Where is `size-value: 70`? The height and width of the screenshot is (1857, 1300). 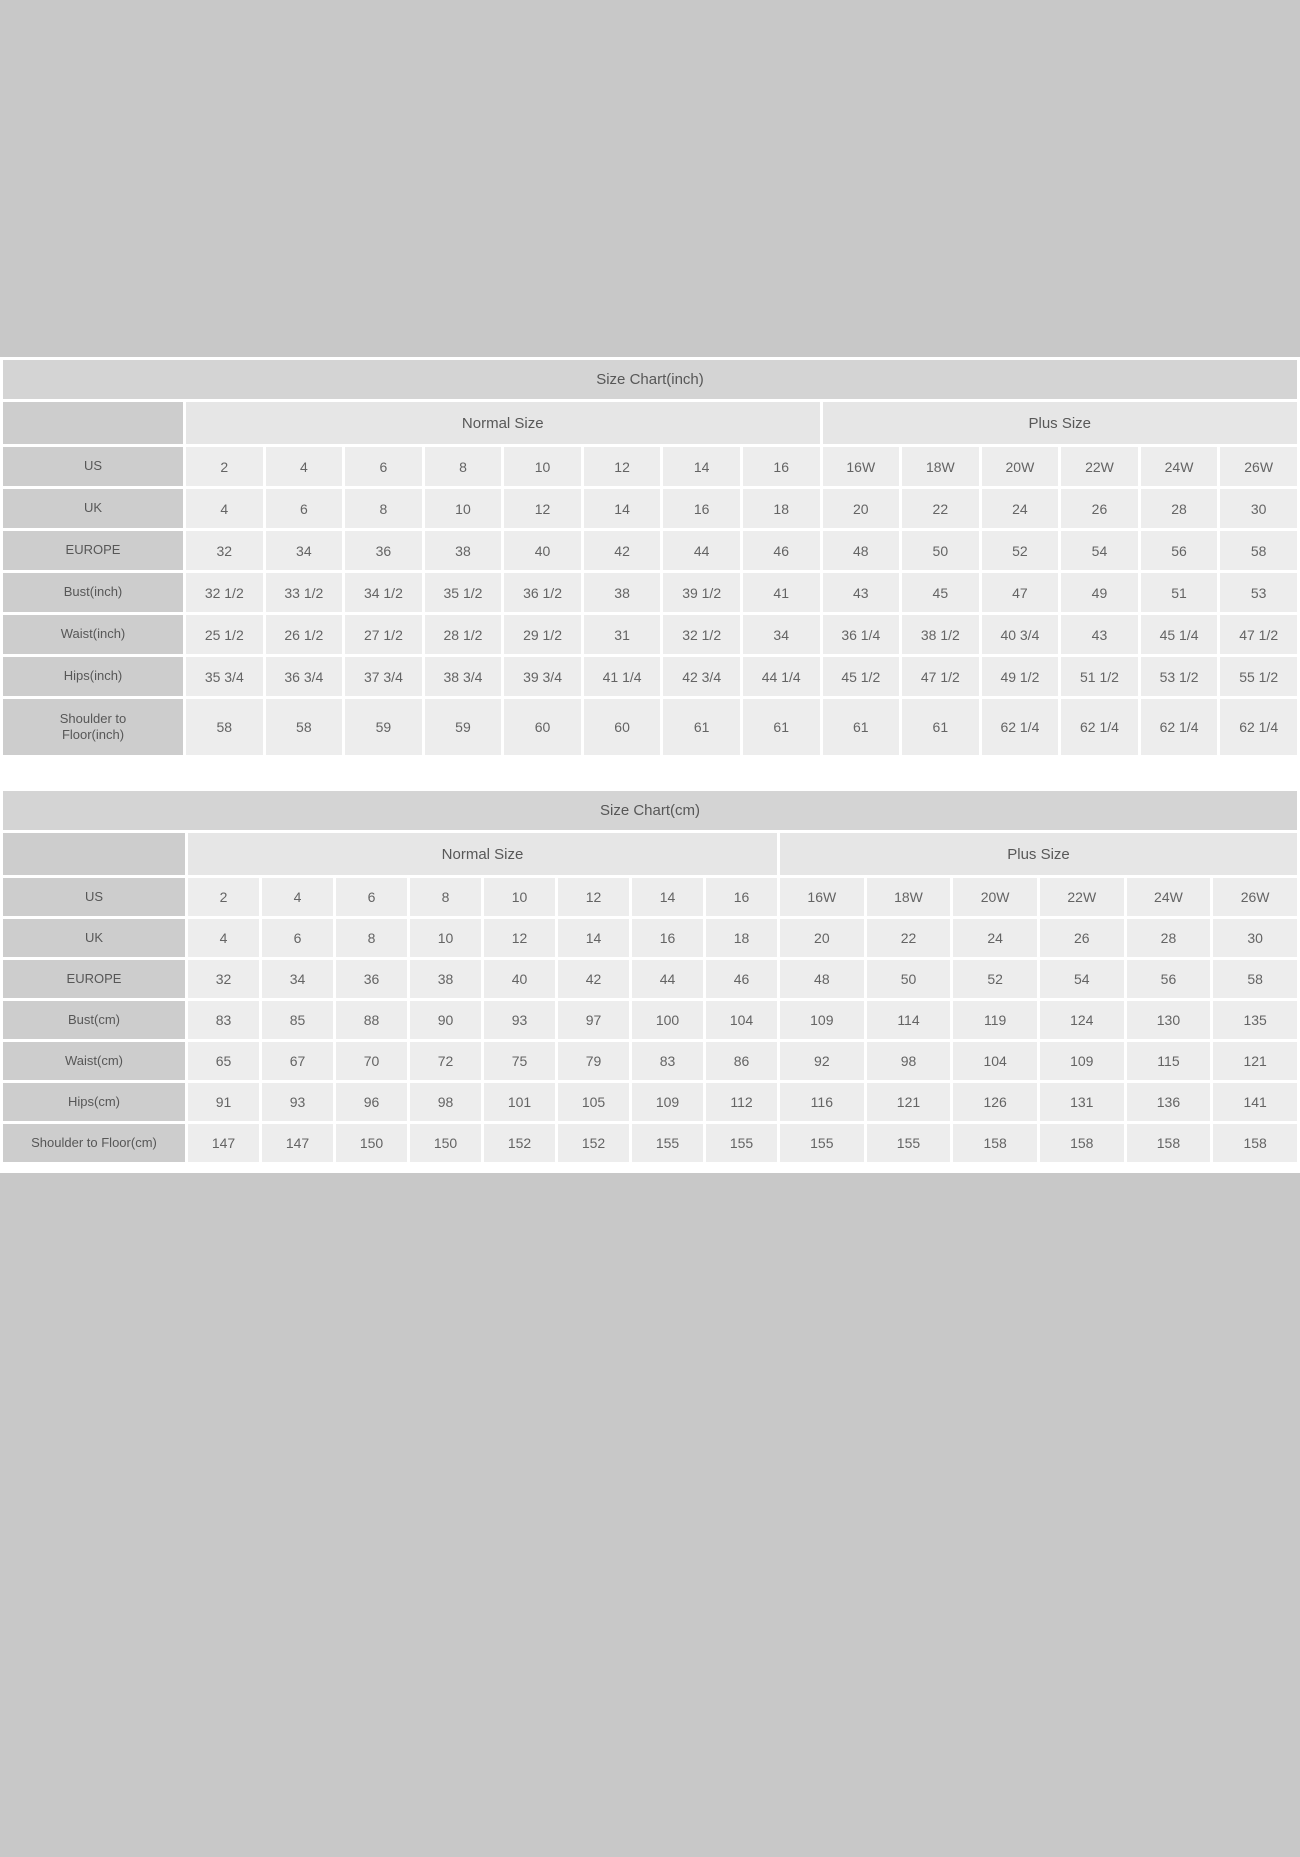
size-value: 70 is located at coordinates (371, 1061).